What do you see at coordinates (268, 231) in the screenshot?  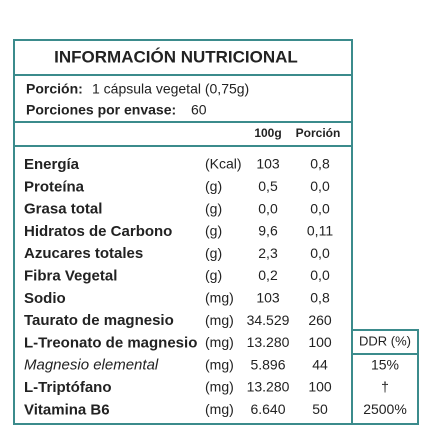 I see `row-per100: 9,6` at bounding box center [268, 231].